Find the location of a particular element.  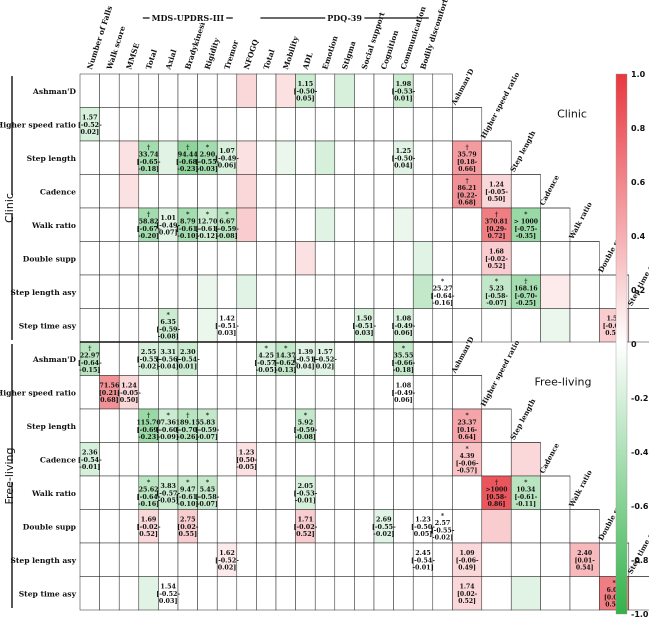

cell-annotation: [-0.56- is located at coordinates (168, 359).